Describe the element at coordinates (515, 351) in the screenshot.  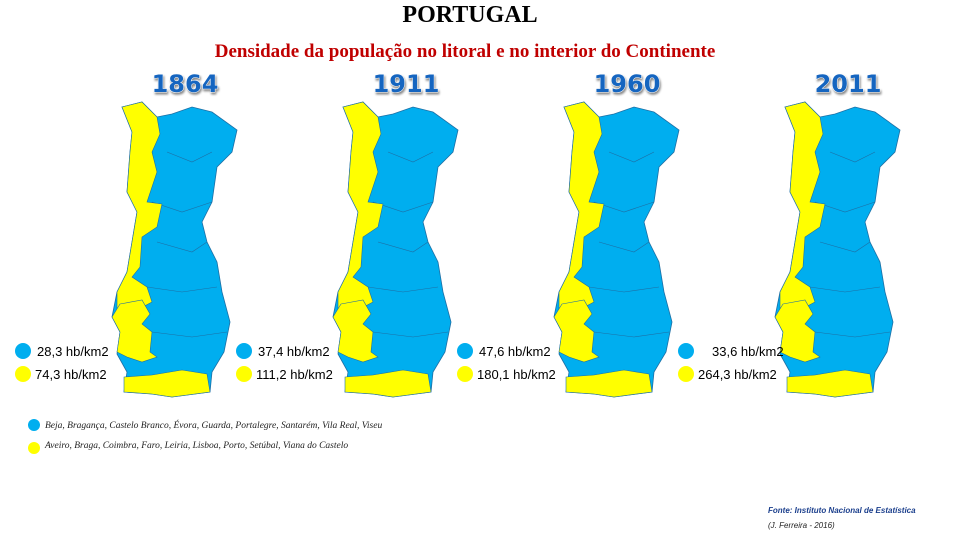
I see `density-interior: 47,6 hb/km2` at that location.